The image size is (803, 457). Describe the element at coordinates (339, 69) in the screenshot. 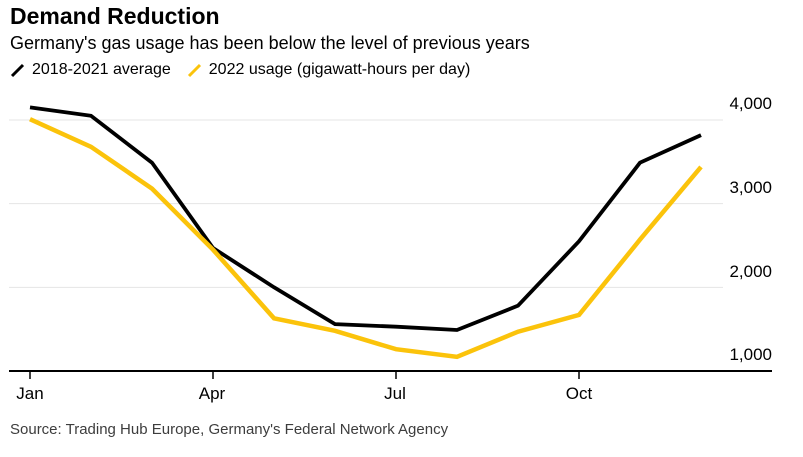

I see `legend-label-2022: 2022 usage (gigawatt-hours per day)` at that location.